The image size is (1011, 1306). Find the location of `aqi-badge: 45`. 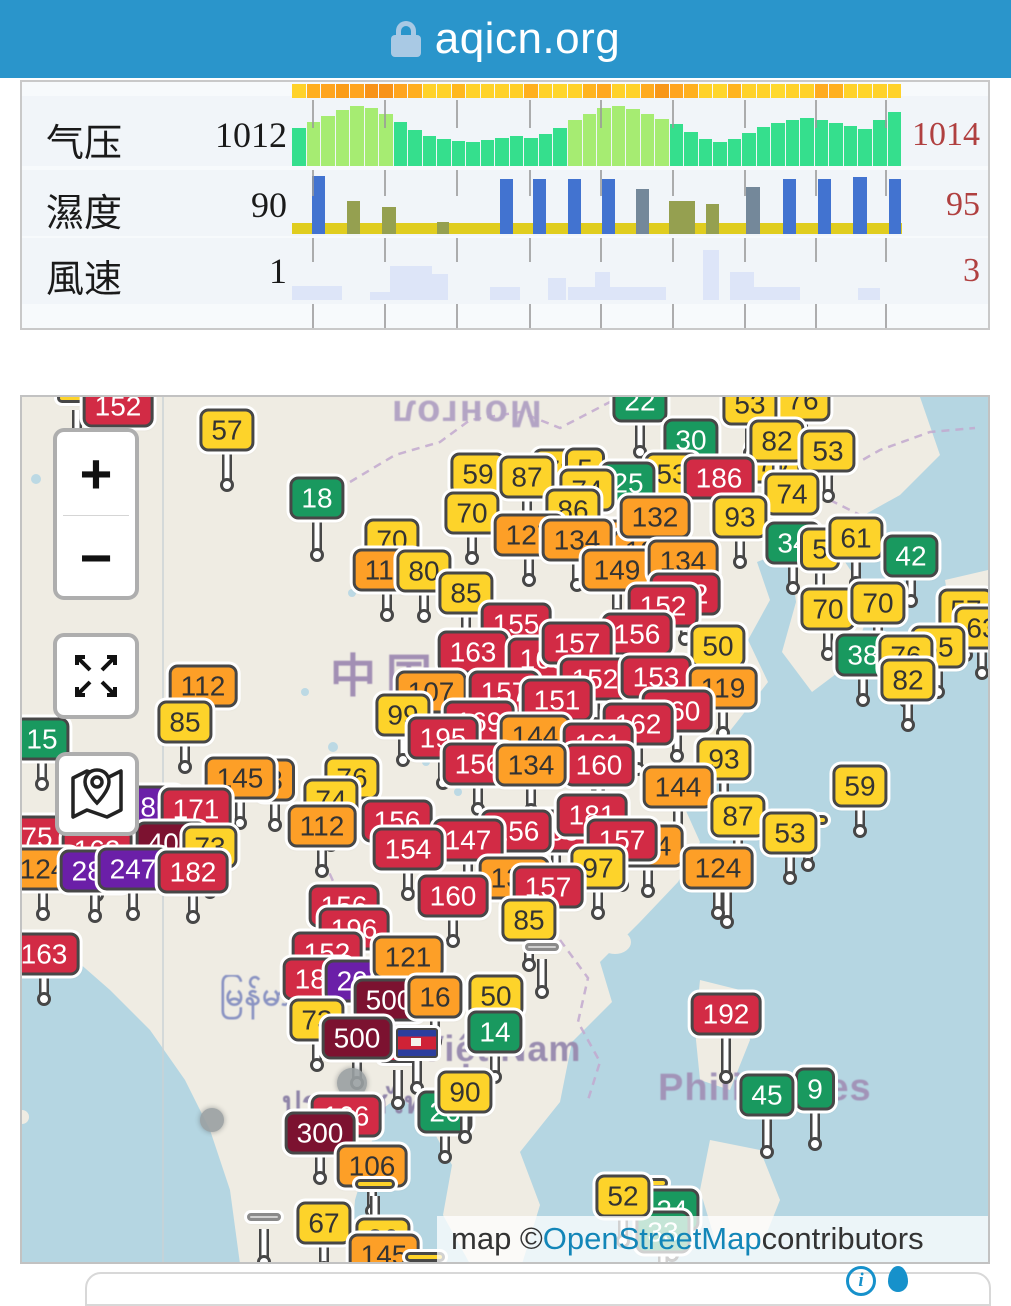

aqi-badge: 45 is located at coordinates (767, 1095).